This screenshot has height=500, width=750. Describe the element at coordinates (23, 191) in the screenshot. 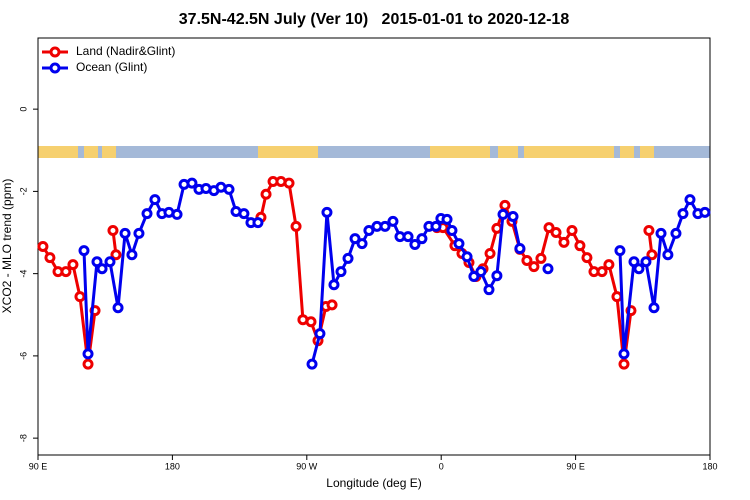

I see `y-tick-label: -2` at that location.